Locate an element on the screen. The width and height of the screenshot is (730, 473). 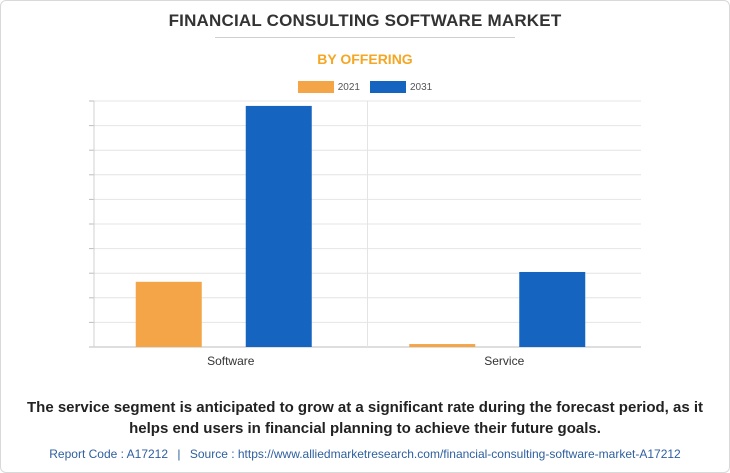
legend: 2021 2031 is located at coordinates (365, 87).